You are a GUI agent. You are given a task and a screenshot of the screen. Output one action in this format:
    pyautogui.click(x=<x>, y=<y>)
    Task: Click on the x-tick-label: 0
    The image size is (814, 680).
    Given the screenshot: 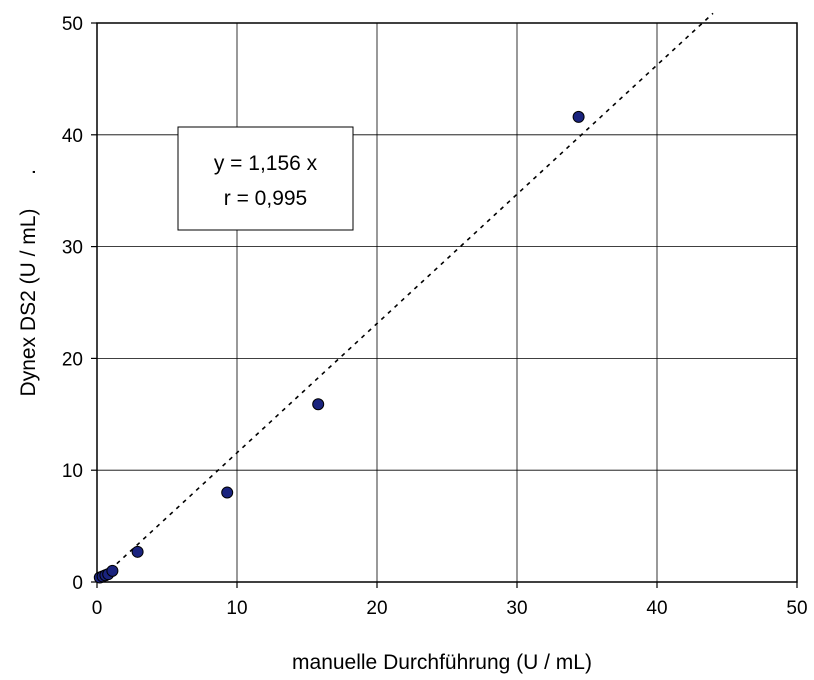 What is the action you would take?
    pyautogui.click(x=97, y=608)
    